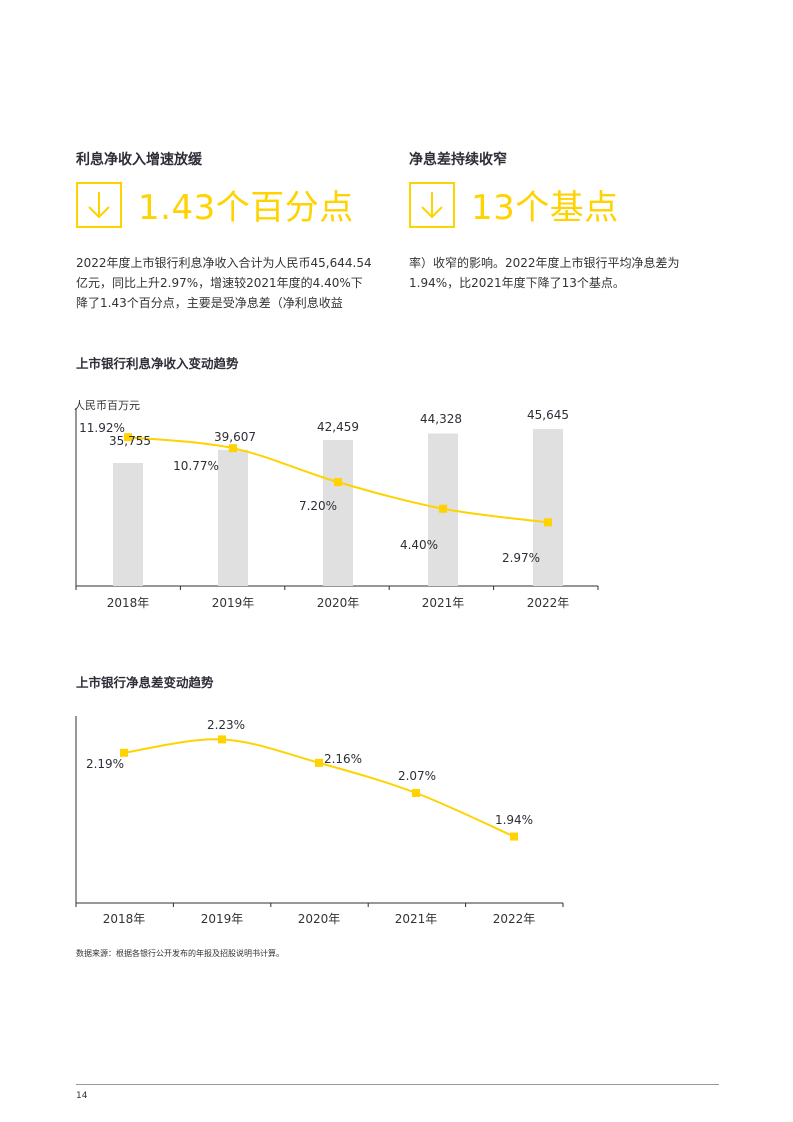 The image size is (793, 1122). I want to click on line-value-label: 1.94%, so click(514, 820).